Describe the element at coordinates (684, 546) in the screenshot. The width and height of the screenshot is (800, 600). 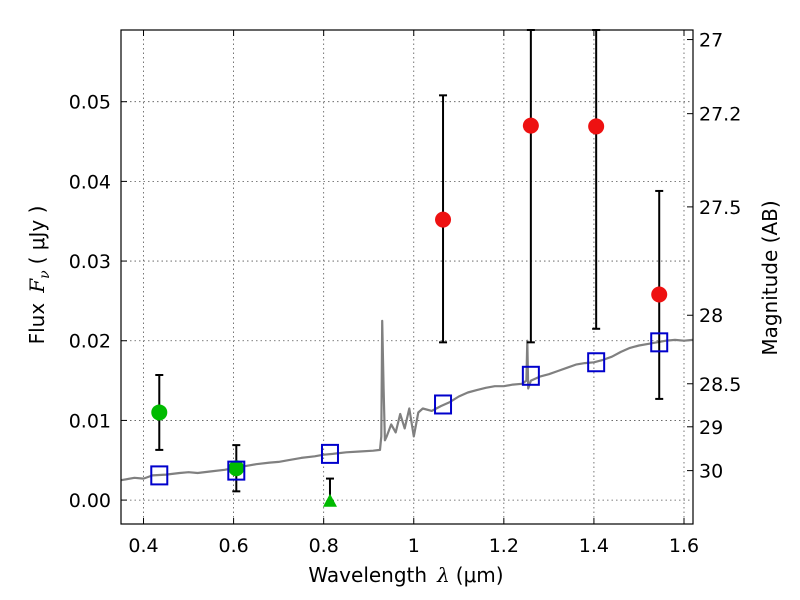
I see `x-tick-label: 1.6` at that location.